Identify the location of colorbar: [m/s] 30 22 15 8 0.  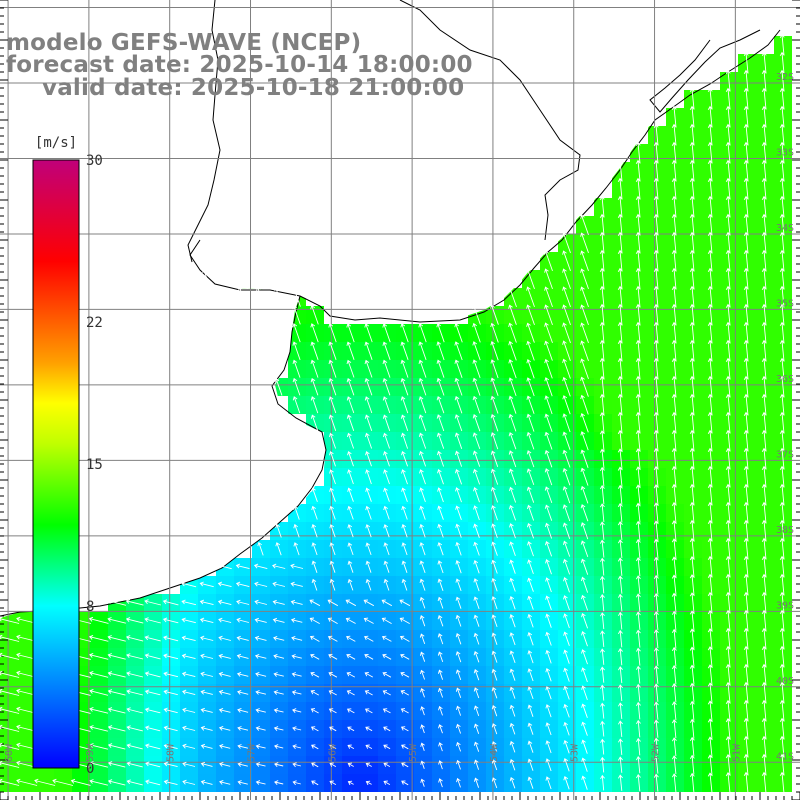
(67, 456).